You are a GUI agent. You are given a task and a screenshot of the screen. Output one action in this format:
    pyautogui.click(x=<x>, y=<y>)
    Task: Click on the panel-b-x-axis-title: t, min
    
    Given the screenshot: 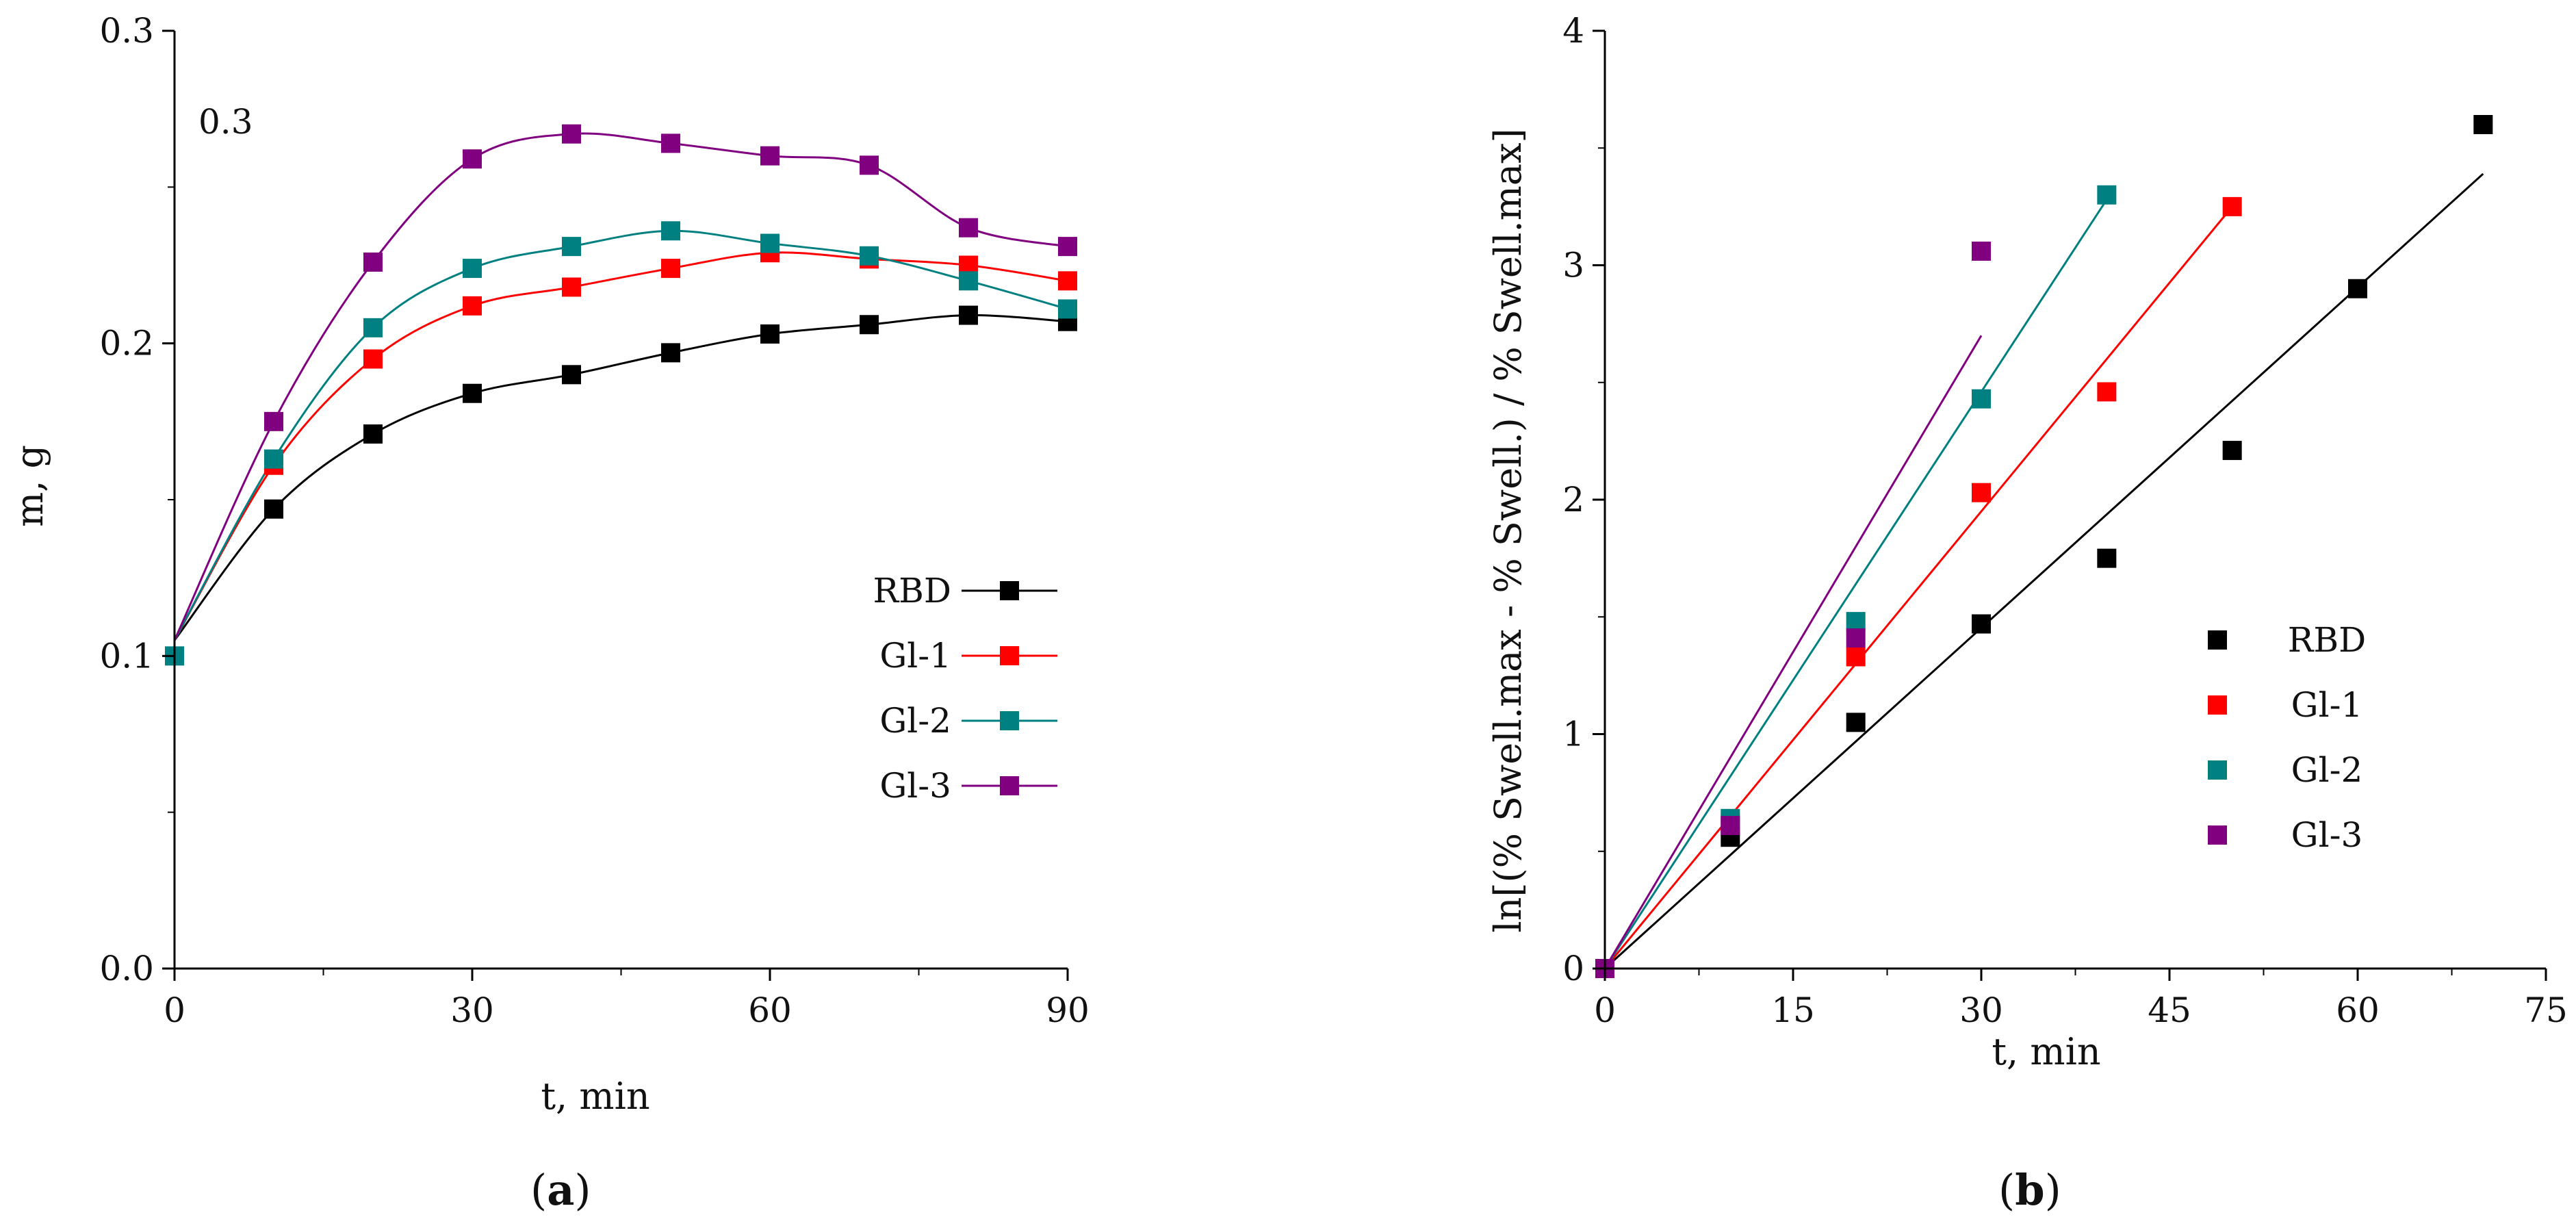 What is the action you would take?
    pyautogui.click(x=2046, y=1051)
    